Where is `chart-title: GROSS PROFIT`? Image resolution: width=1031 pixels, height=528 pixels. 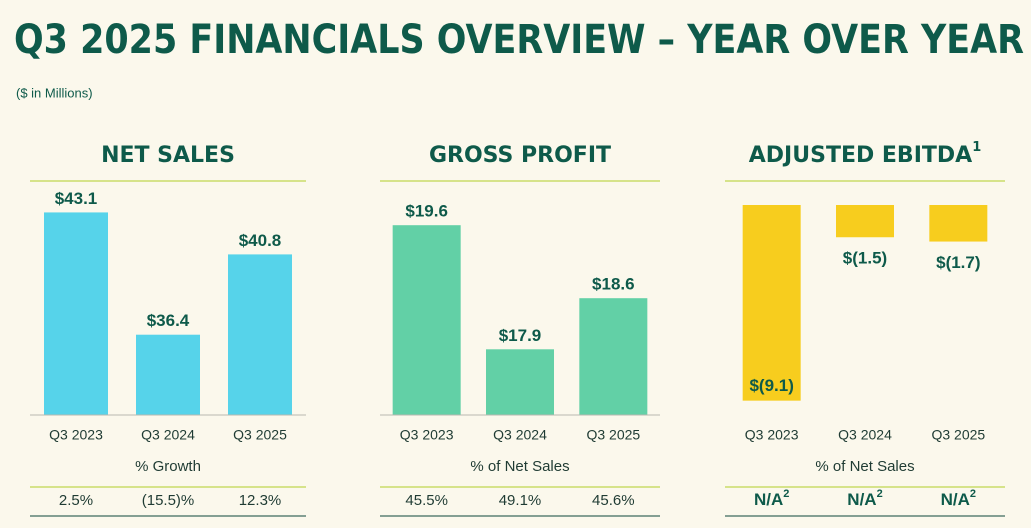 chart-title: GROSS PROFIT is located at coordinates (520, 155).